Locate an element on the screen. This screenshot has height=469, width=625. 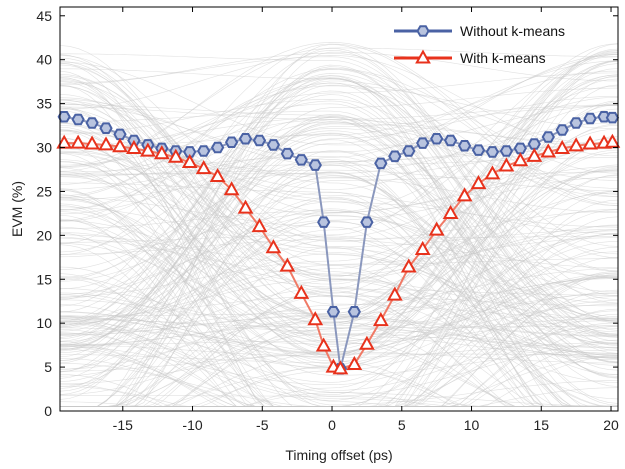
y-tick-label: 30 is located at coordinates (44, 148).